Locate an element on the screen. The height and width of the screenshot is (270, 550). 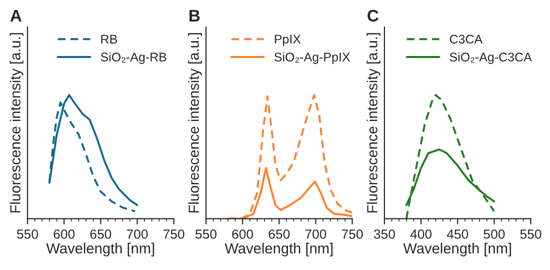
legend-label: RB is located at coordinates (109, 39).